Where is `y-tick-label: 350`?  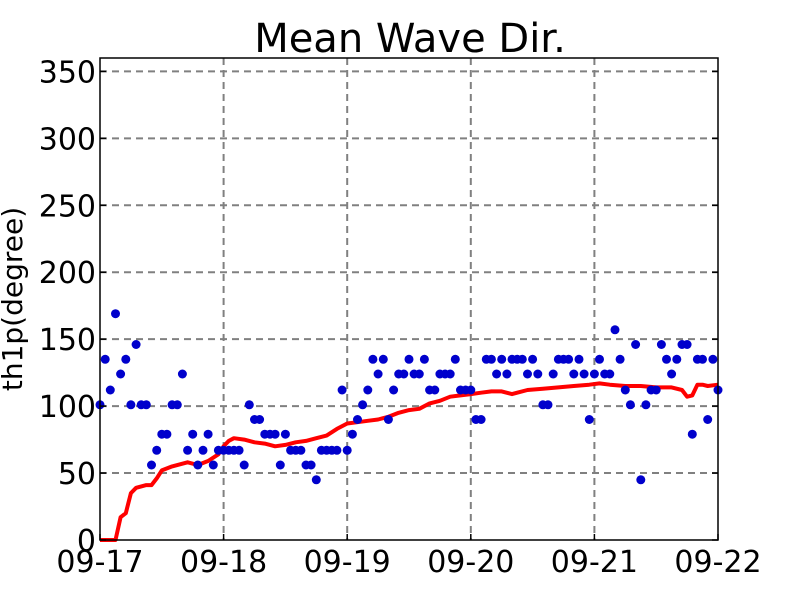 y-tick-label: 350 is located at coordinates (67, 72).